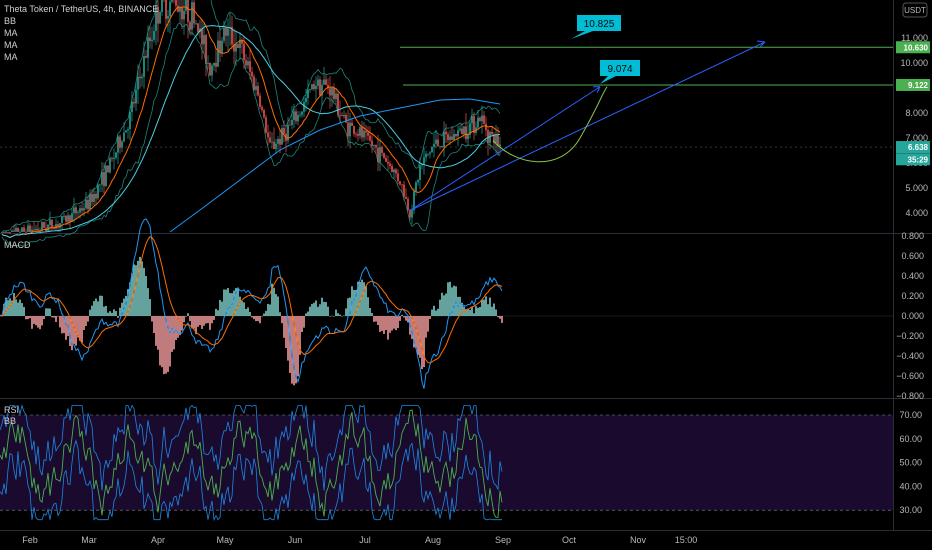  What do you see at coordinates (11, 410) in the screenshot?
I see `rsi-pane-label: RSI` at bounding box center [11, 410].